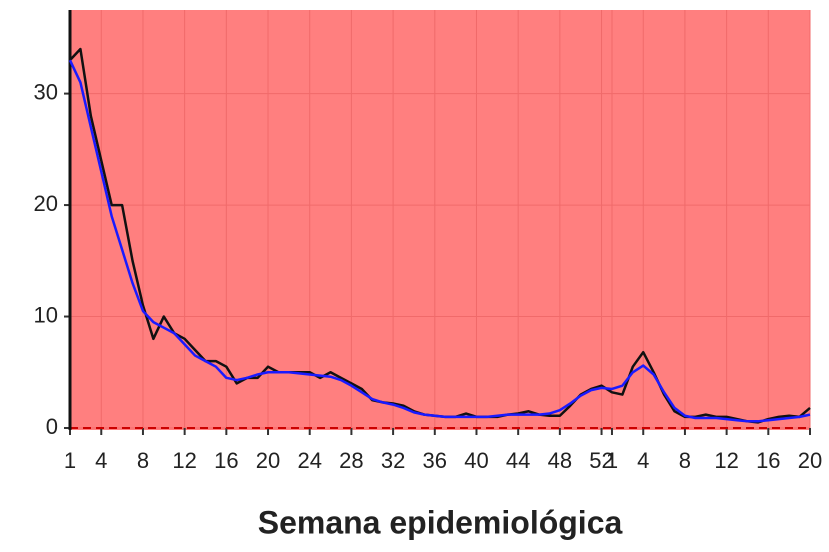 The image size is (829, 552). I want to click on x-tick-label: 32, so click(393, 460).